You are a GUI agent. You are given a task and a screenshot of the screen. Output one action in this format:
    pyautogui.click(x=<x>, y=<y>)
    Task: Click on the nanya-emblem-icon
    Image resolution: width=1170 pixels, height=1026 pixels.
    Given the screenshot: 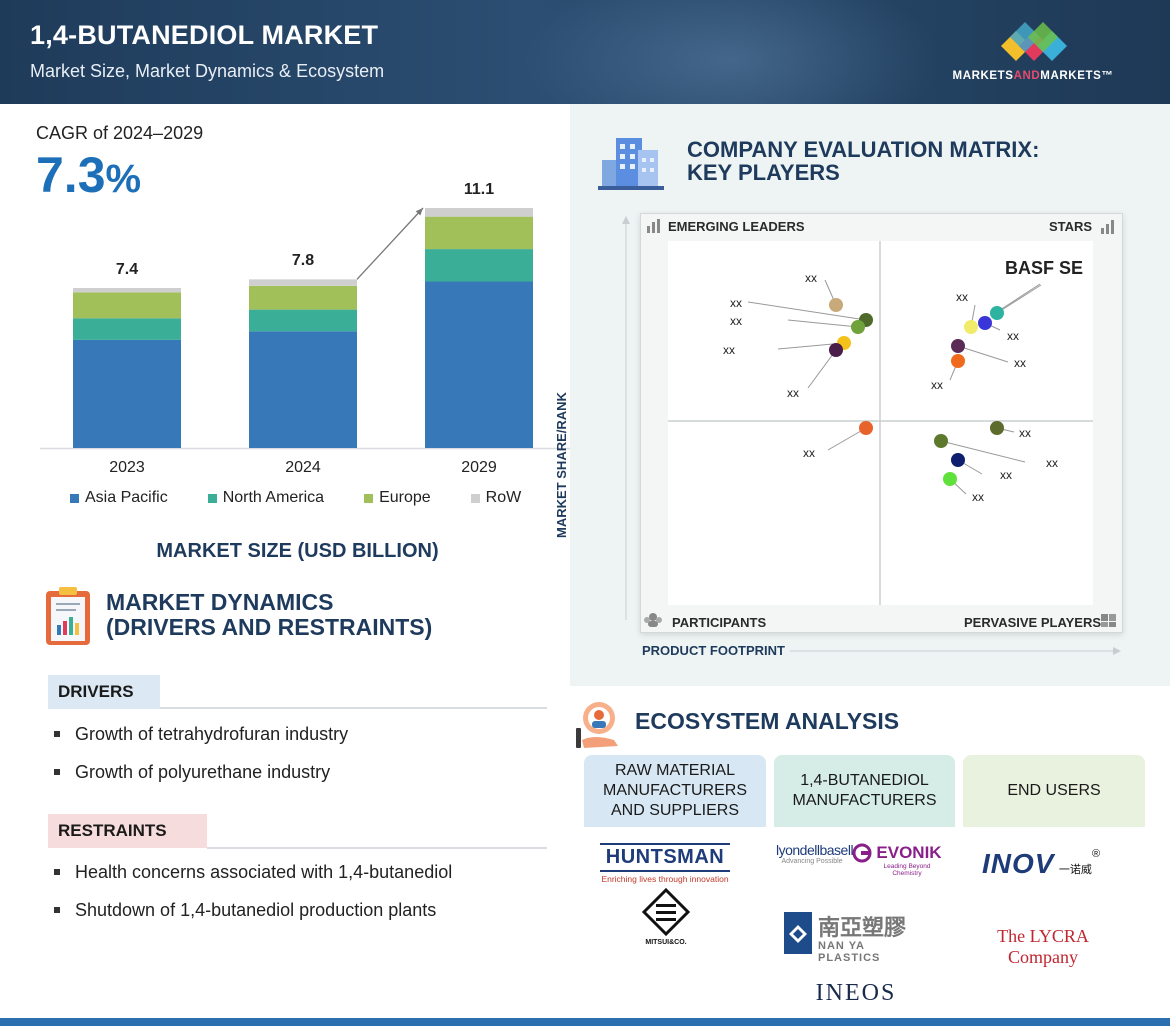 What is the action you would take?
    pyautogui.click(x=798, y=934)
    